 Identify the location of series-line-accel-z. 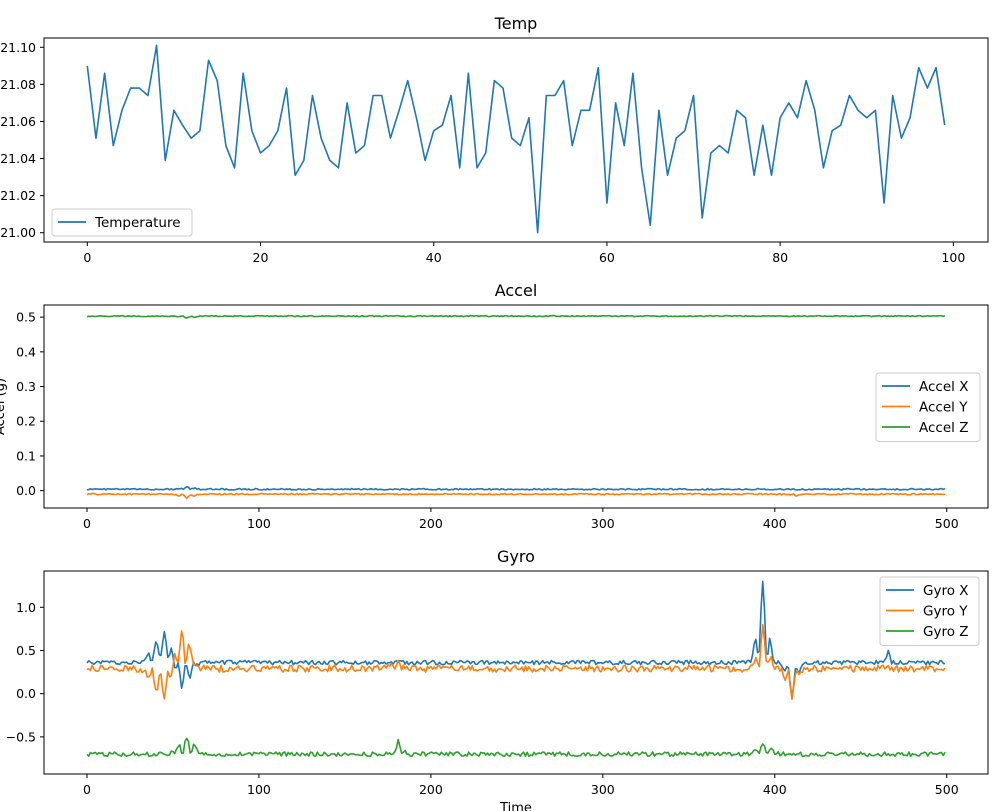
(516, 316).